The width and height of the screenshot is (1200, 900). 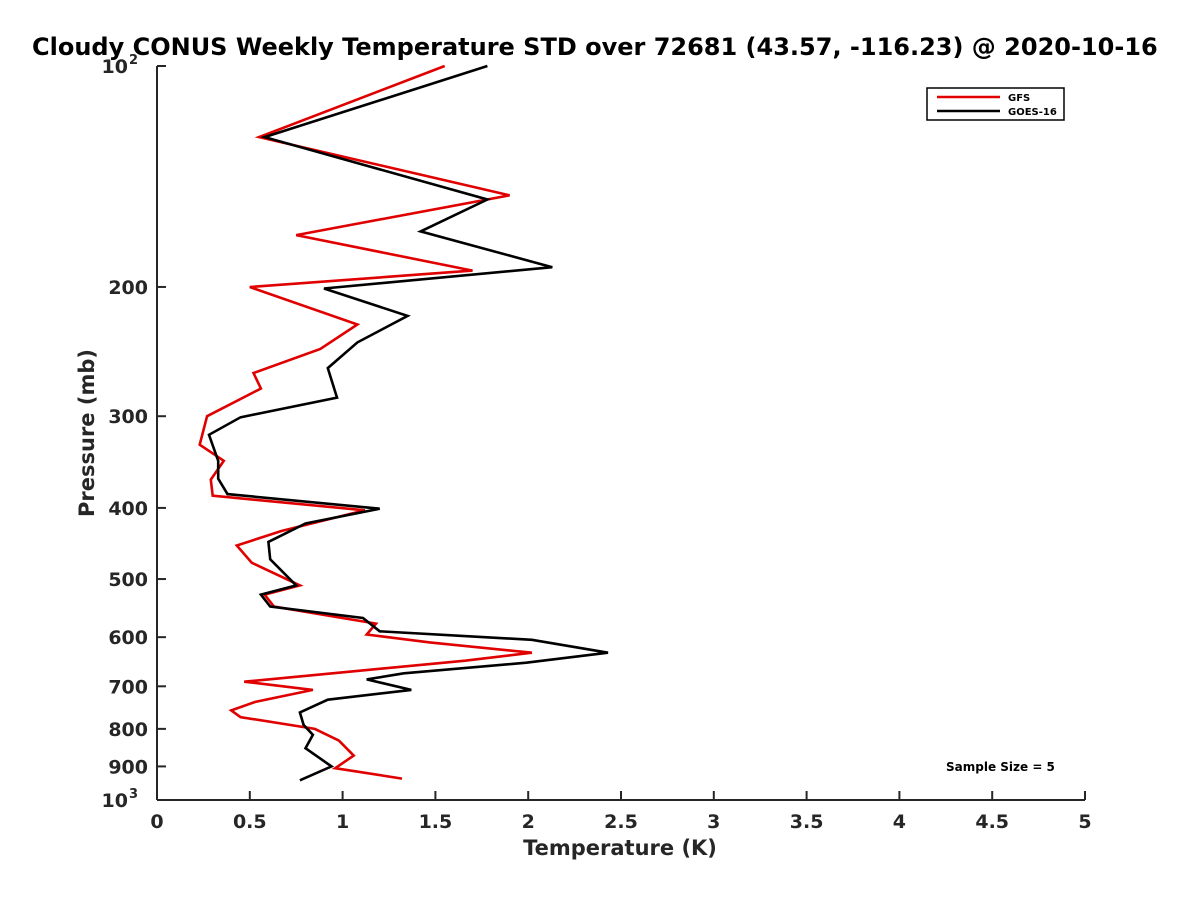 I want to click on x-axis: 0 0.5 1 1.5 2 2.5 3 3.5 4 4.5 5, so click(x=621, y=812).